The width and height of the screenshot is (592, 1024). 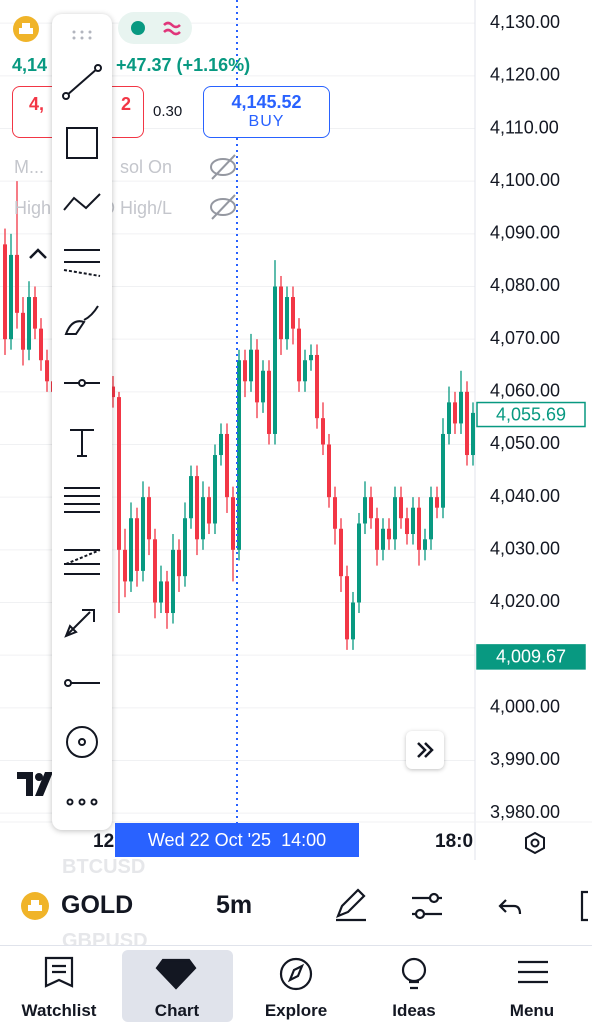 What do you see at coordinates (454, 841) in the screenshot?
I see `x-tick-label: 18:0` at bounding box center [454, 841].